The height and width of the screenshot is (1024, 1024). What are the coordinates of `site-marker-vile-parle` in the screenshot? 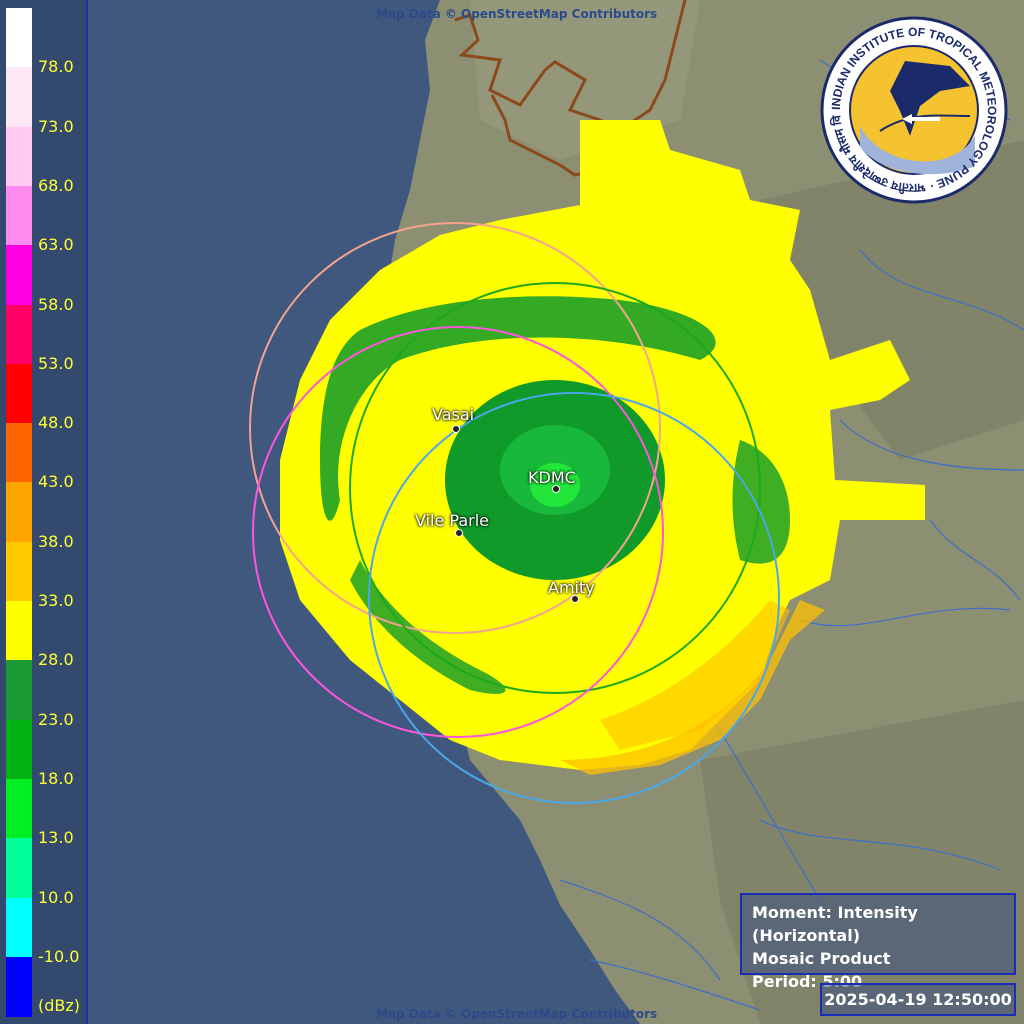 It's located at (459, 533).